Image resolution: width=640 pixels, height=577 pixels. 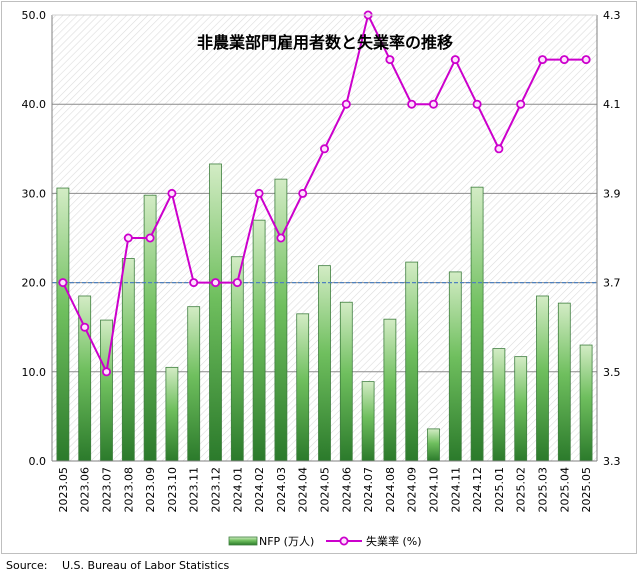 I want to click on source-text: U.S. Bureau of Labor Statistics, so click(x=146, y=565).